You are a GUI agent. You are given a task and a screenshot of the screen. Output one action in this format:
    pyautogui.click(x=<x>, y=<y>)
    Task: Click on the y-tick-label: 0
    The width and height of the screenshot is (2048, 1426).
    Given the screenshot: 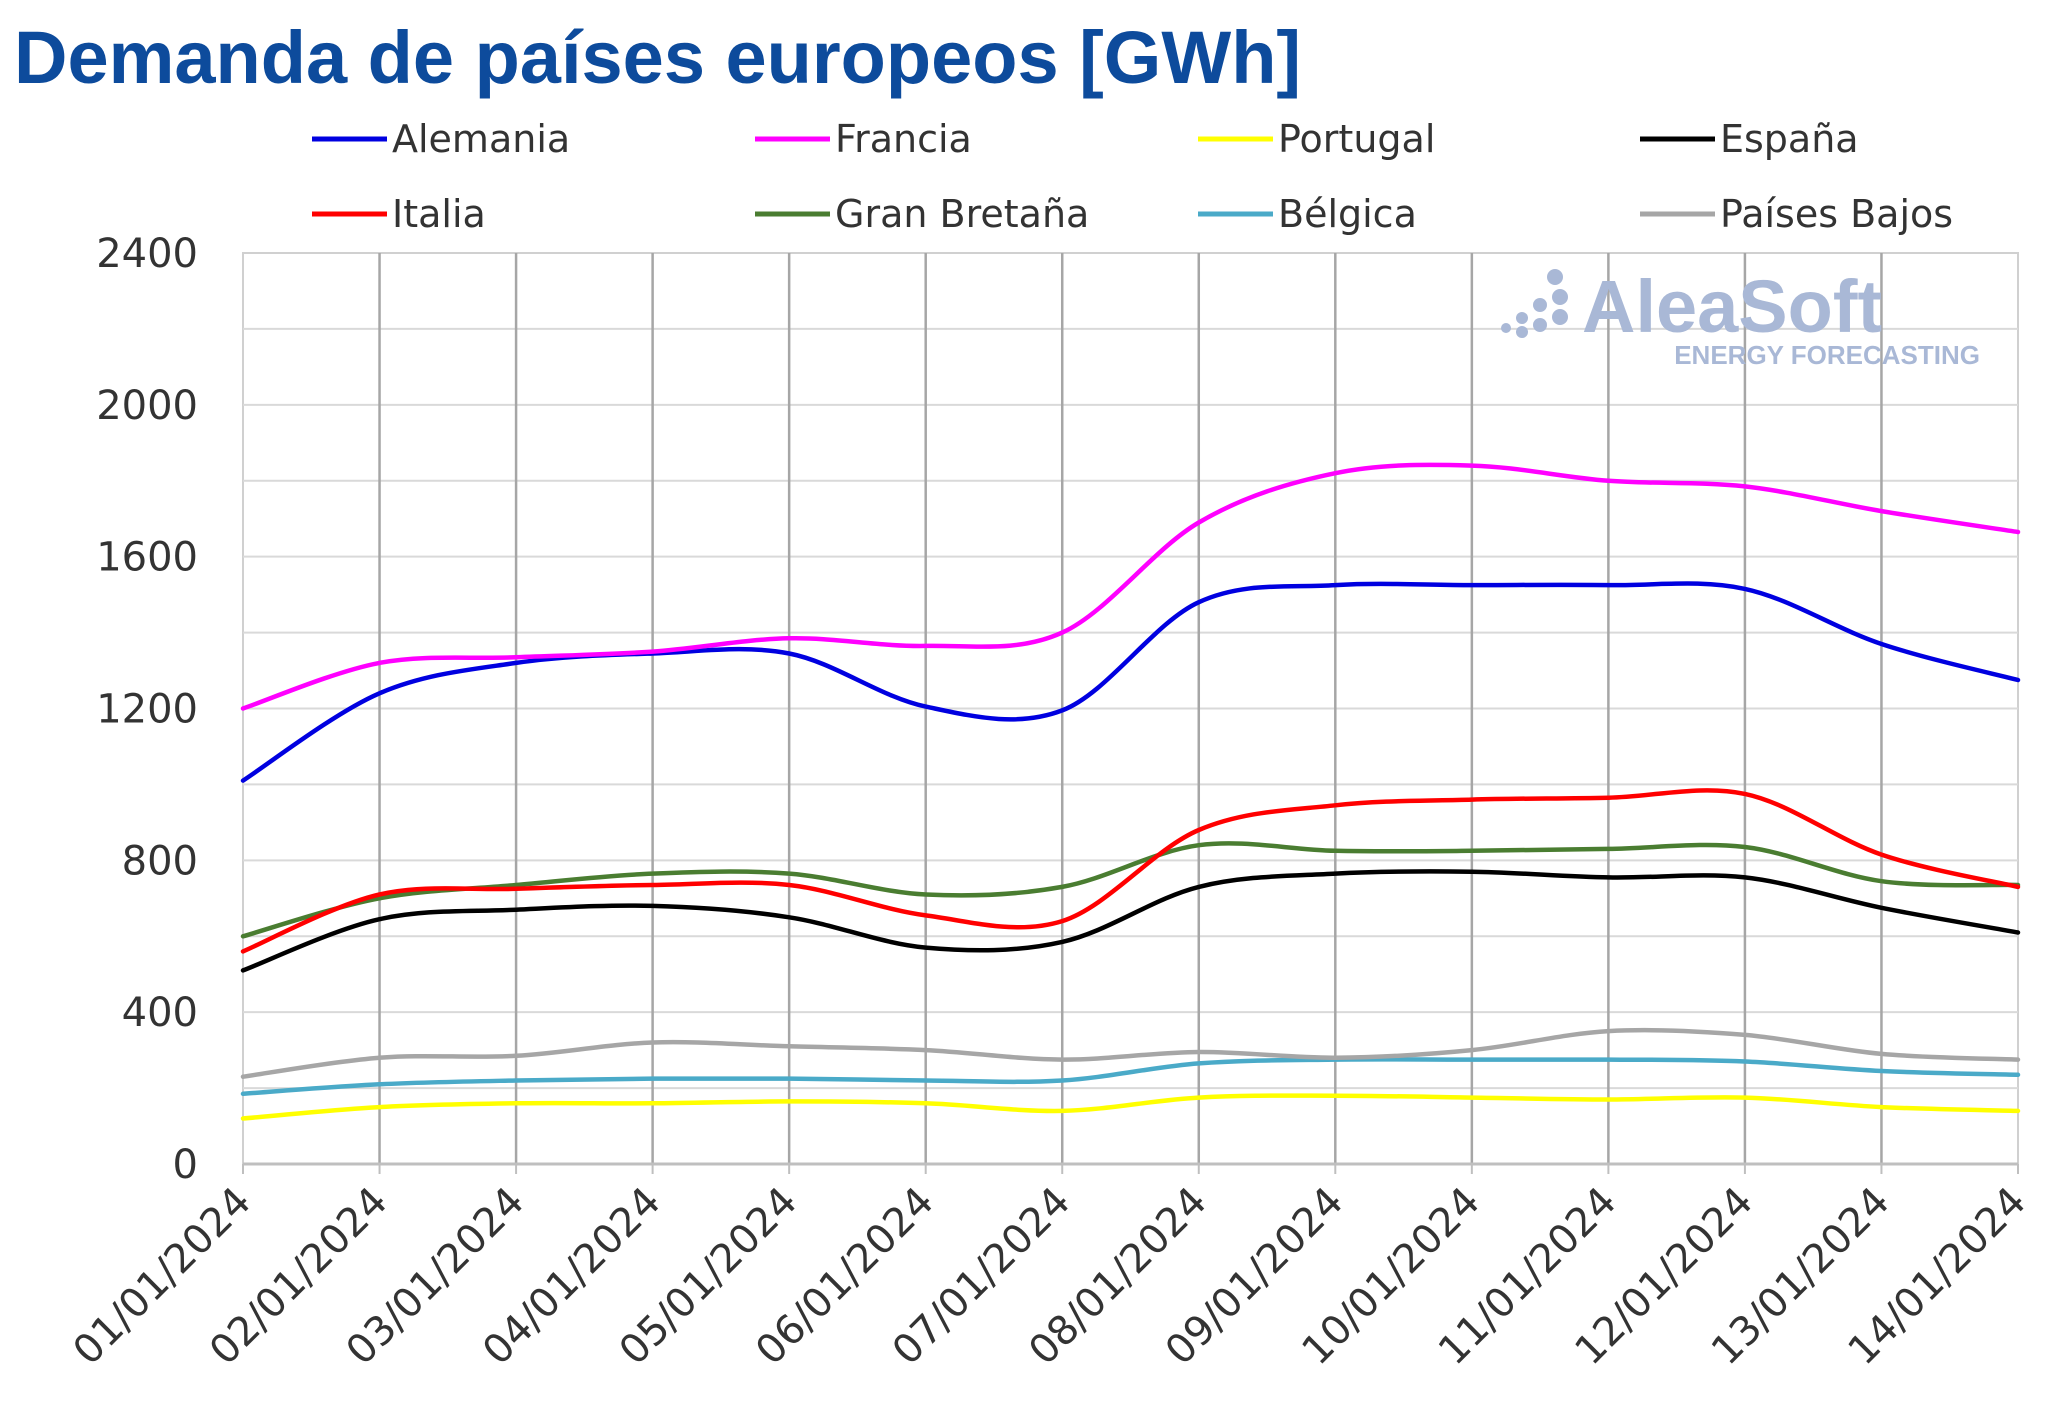 What is the action you would take?
    pyautogui.click(x=185, y=1165)
    